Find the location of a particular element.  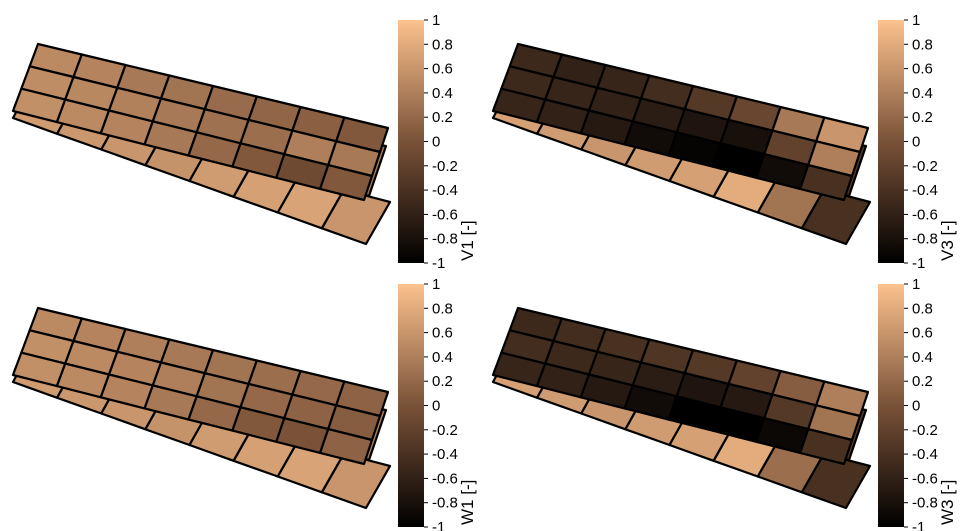

colorbar-label: W1 [-] is located at coordinates (467, 502).